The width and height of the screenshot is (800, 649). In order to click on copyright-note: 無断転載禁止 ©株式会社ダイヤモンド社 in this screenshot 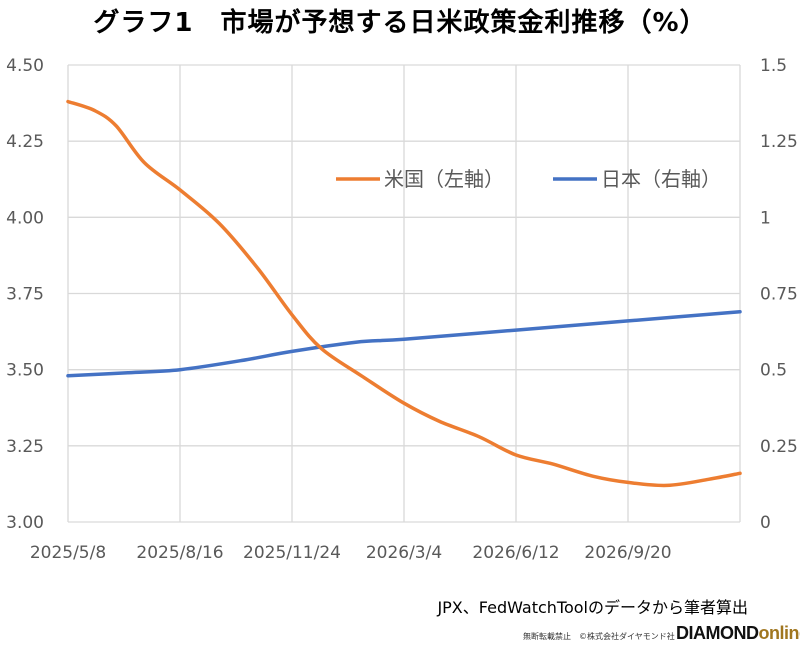, I will do `click(599, 636)`.